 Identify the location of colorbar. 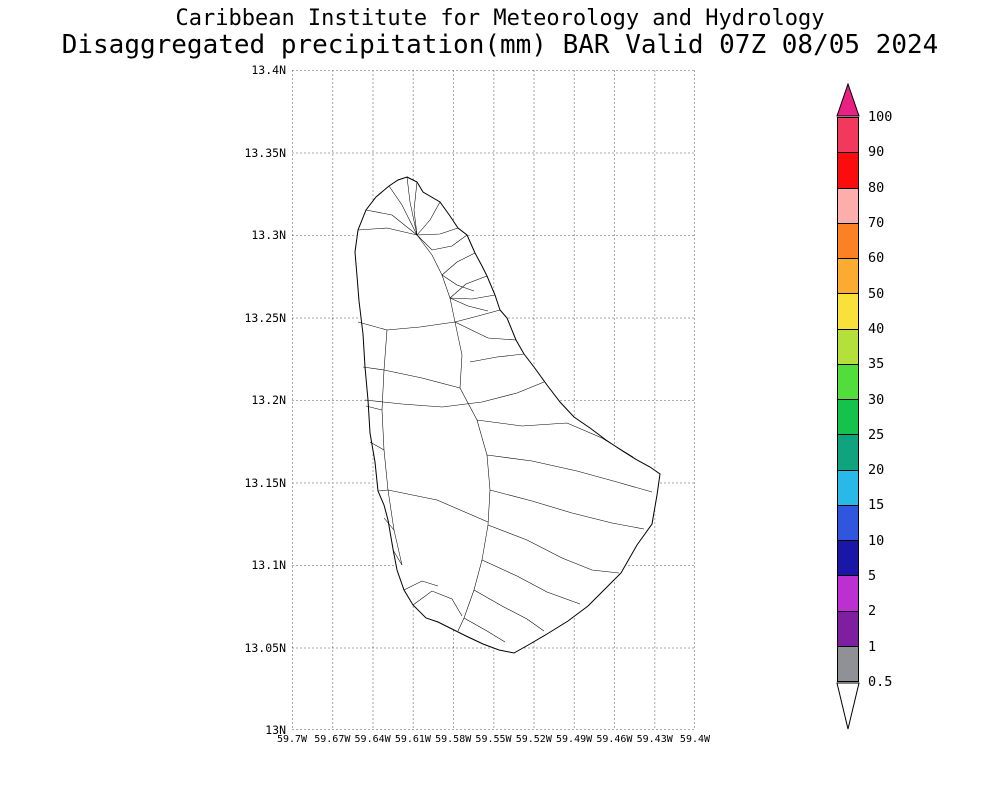
(848, 399).